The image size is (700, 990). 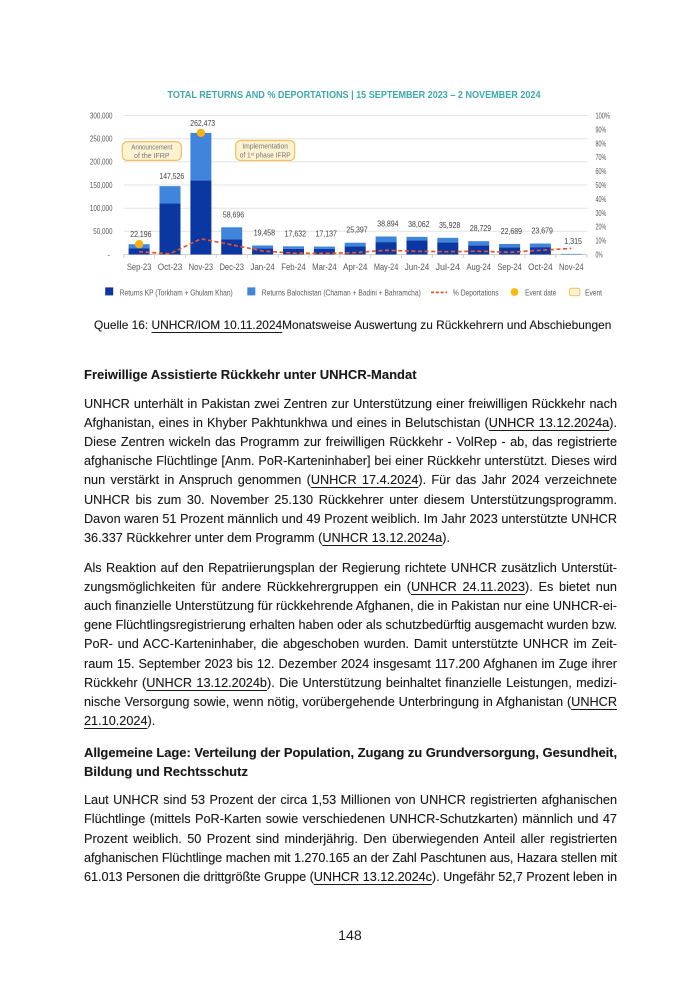 I want to click on svg-text: 38,062, so click(x=418, y=224).